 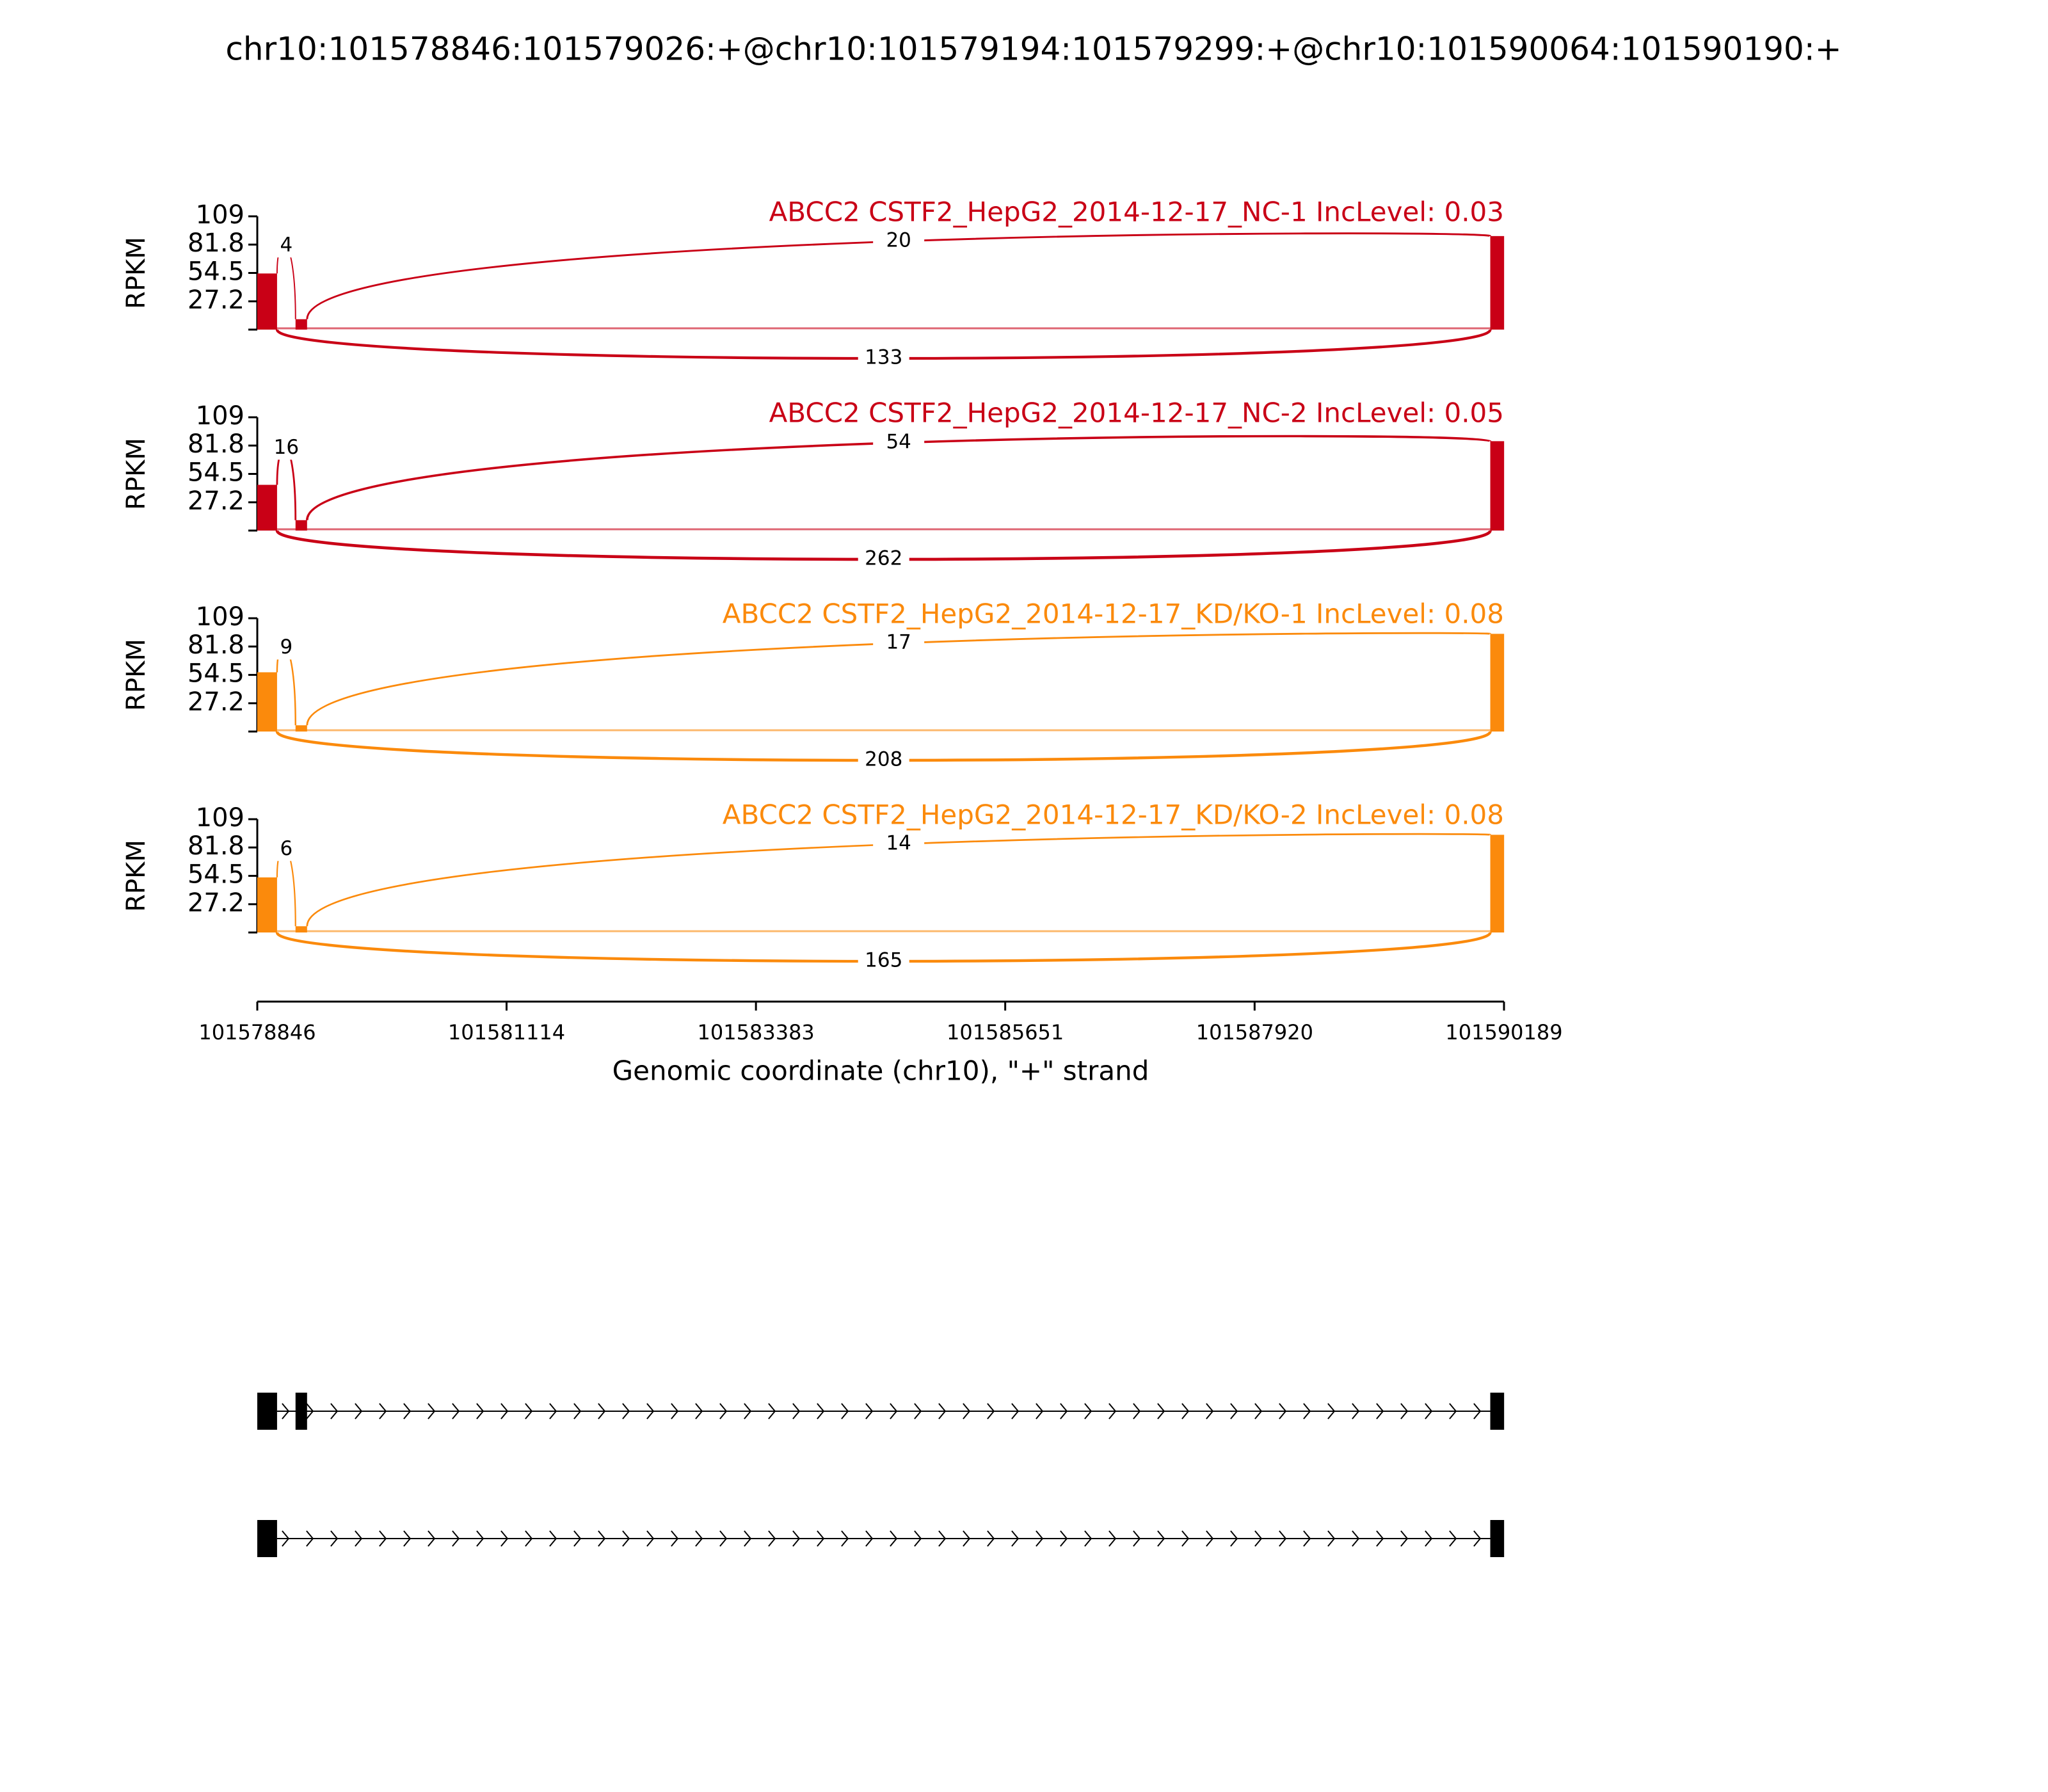 I want to click on junction-label: 54, so click(x=898, y=441).